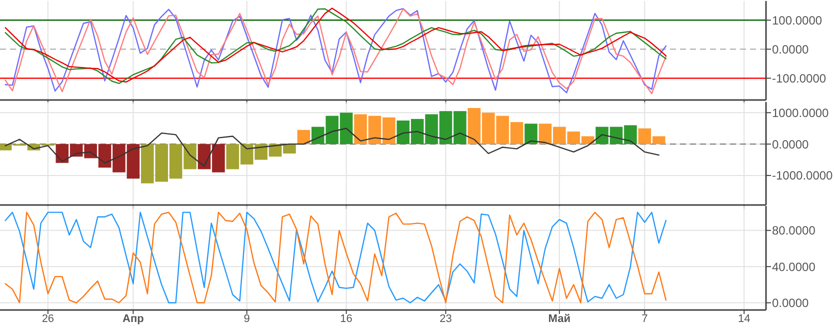  What do you see at coordinates (799, 78) in the screenshot?
I see `y-tick-label: -100.0000` at bounding box center [799, 78].